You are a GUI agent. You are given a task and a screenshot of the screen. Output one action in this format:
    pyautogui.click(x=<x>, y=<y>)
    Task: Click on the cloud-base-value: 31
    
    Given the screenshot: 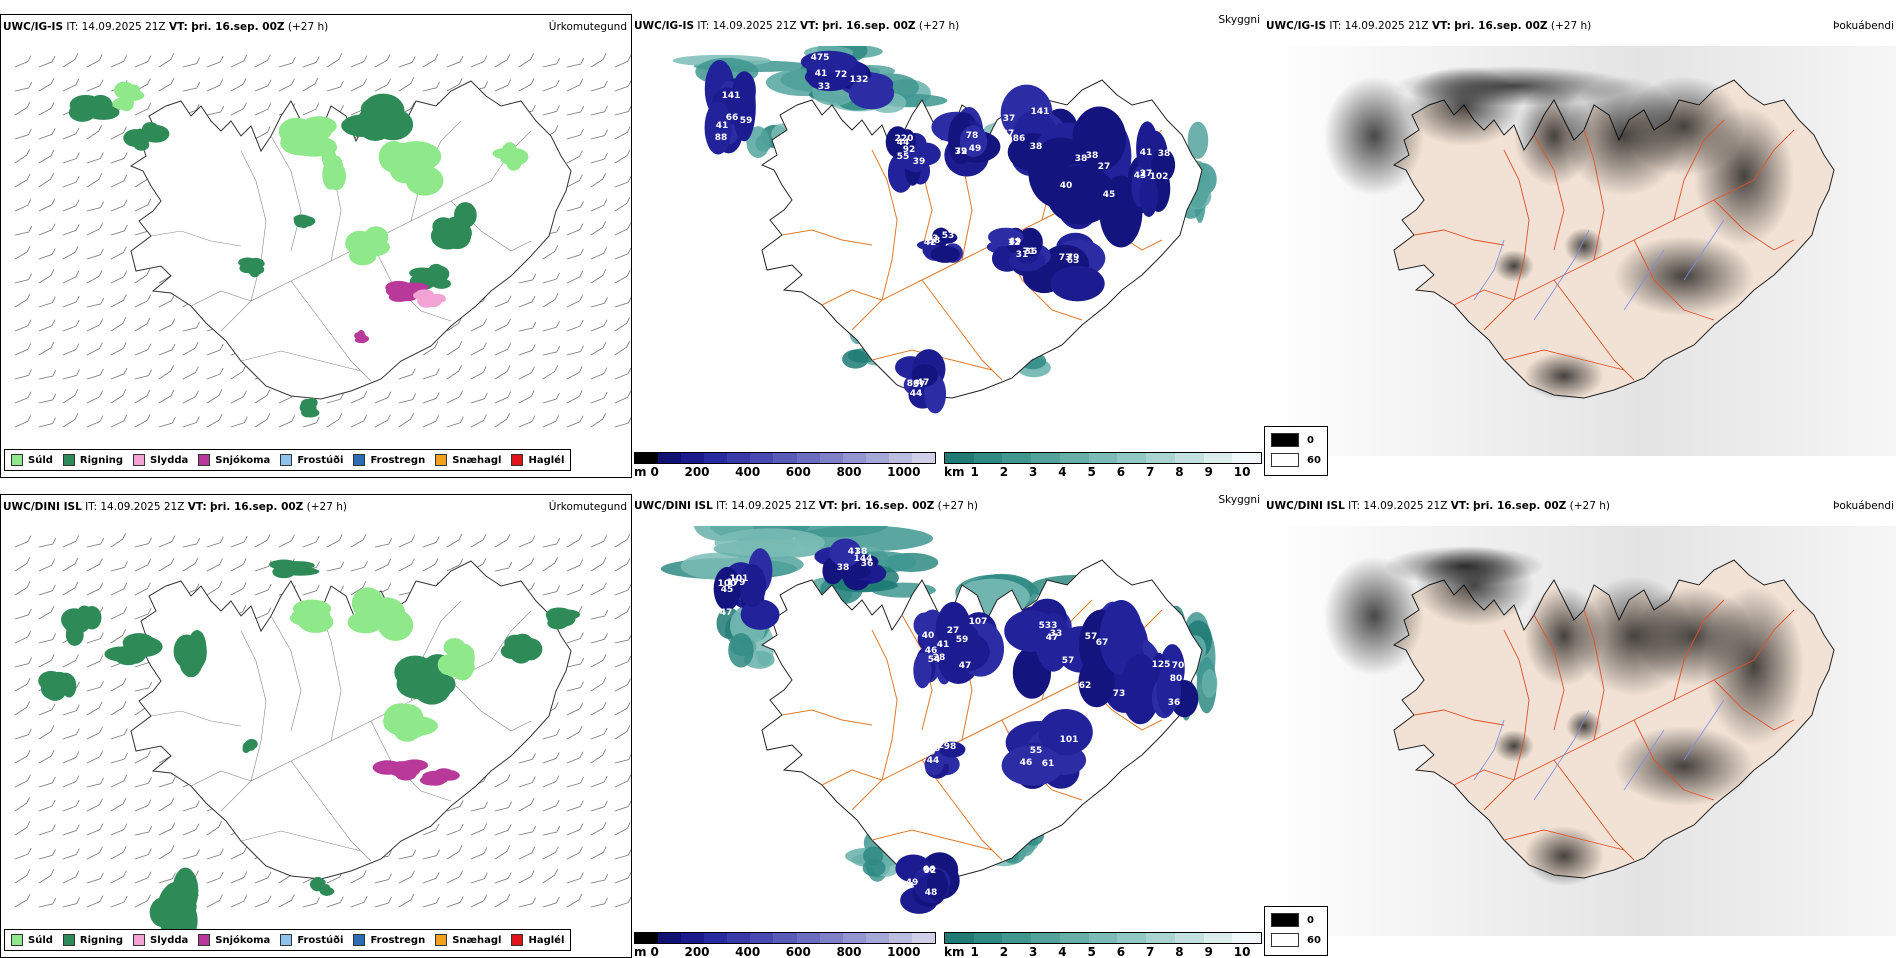 What is the action you would take?
    pyautogui.click(x=1022, y=255)
    